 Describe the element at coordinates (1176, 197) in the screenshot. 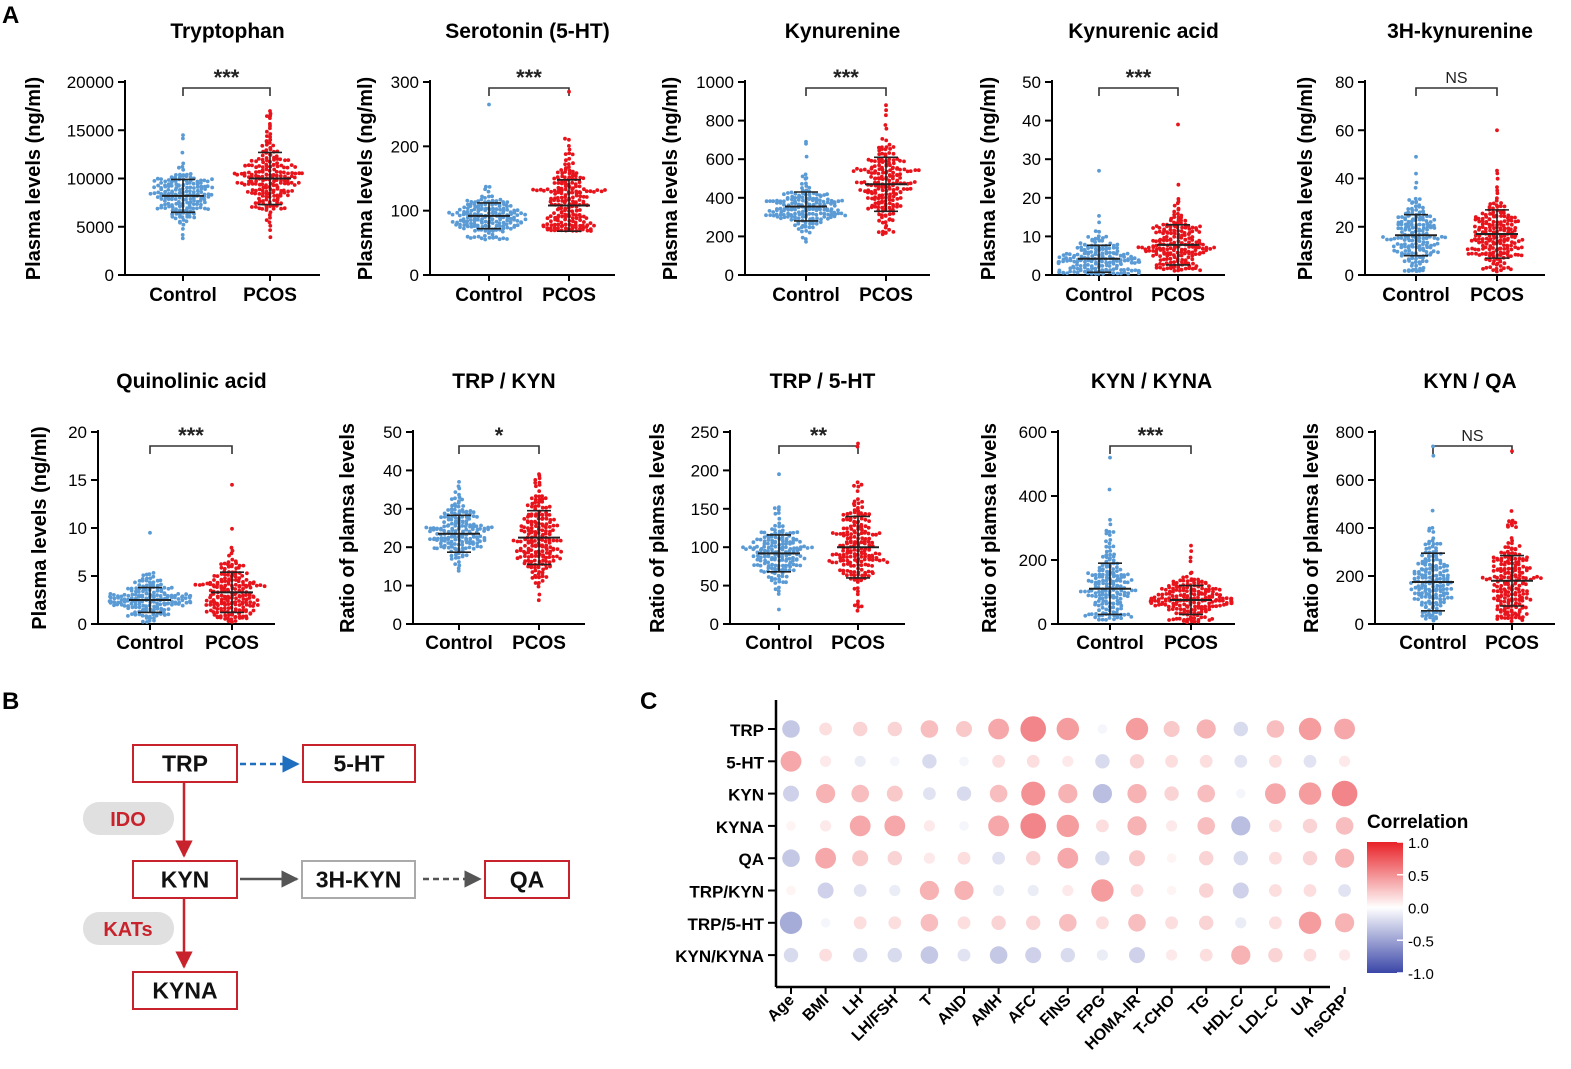

I see `series-pcos` at that location.